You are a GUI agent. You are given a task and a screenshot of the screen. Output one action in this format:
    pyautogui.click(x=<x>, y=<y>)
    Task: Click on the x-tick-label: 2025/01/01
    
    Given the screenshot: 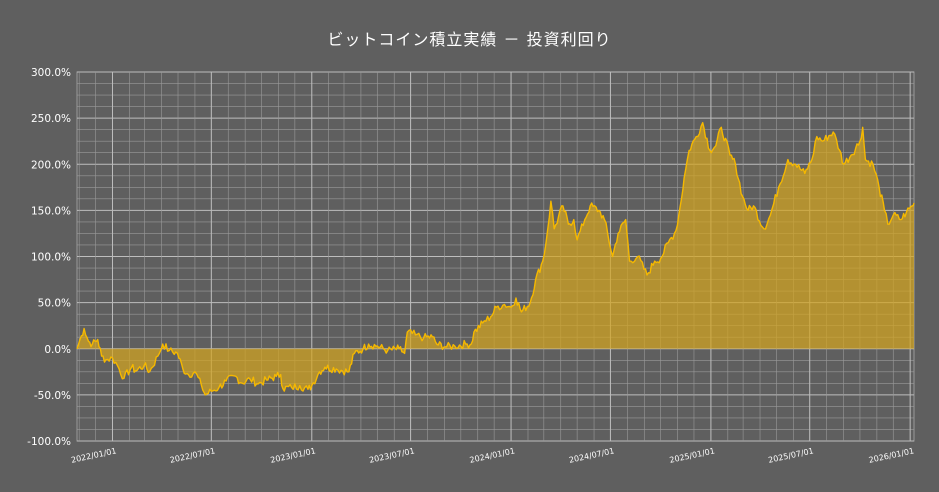 What is the action you would take?
    pyautogui.click(x=692, y=455)
    